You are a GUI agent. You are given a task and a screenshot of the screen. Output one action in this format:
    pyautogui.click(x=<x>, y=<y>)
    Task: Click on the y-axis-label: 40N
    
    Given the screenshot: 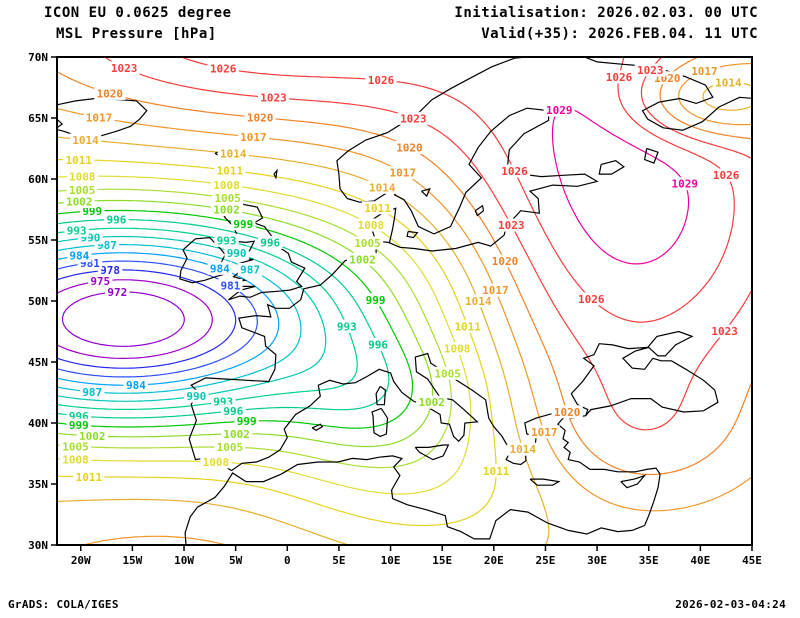 What is the action you would take?
    pyautogui.click(x=38, y=423)
    